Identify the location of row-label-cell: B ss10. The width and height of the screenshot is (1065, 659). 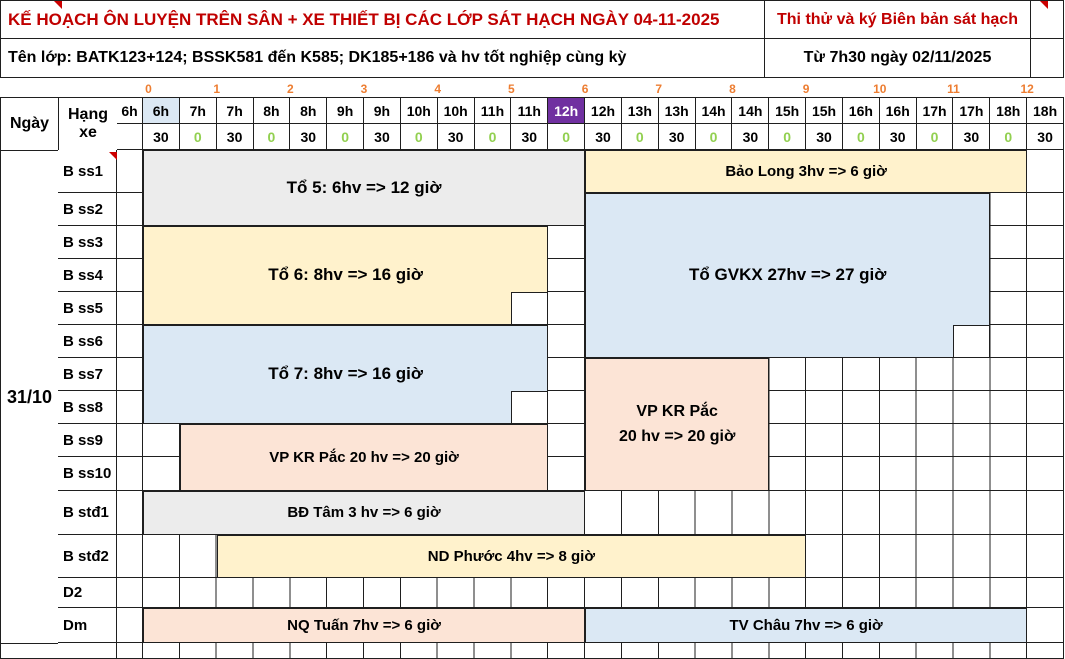
(87, 473).